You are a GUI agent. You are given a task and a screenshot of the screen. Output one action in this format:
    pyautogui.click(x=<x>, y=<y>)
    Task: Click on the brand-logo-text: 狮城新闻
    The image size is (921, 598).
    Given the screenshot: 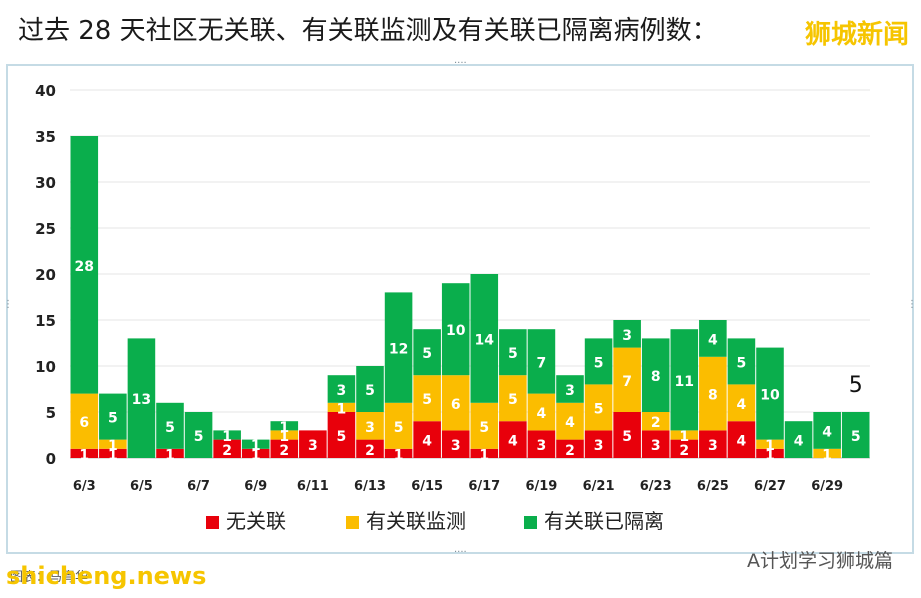 What is the action you would take?
    pyautogui.click(x=856, y=35)
    